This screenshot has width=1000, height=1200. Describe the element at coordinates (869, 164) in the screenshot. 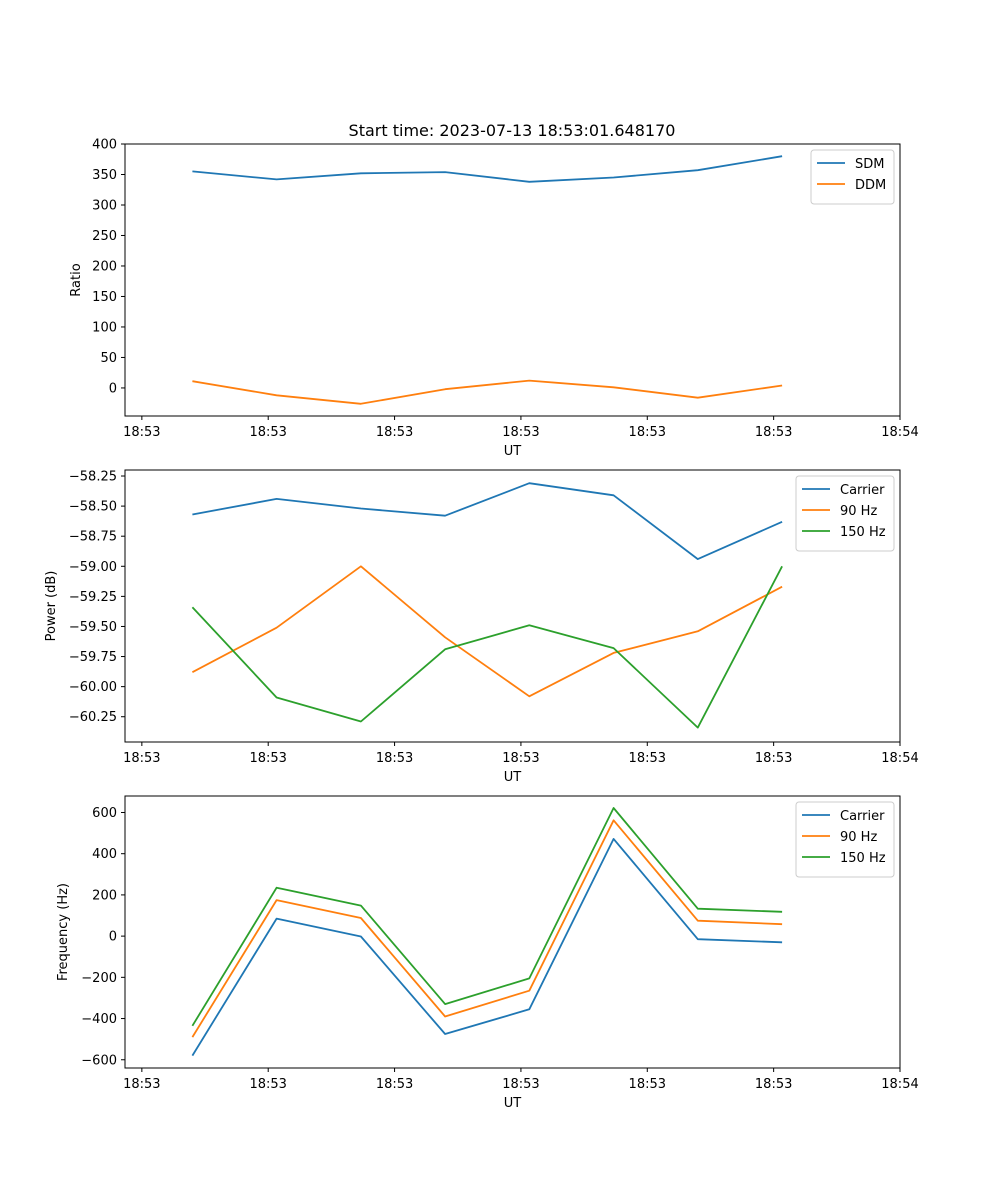

I see `legend-label: SDM` at that location.